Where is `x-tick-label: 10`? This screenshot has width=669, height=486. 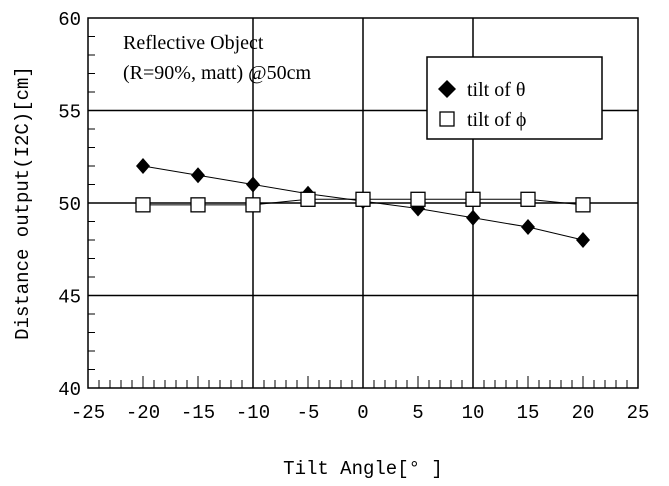
x-tick-label: 10 is located at coordinates (473, 413).